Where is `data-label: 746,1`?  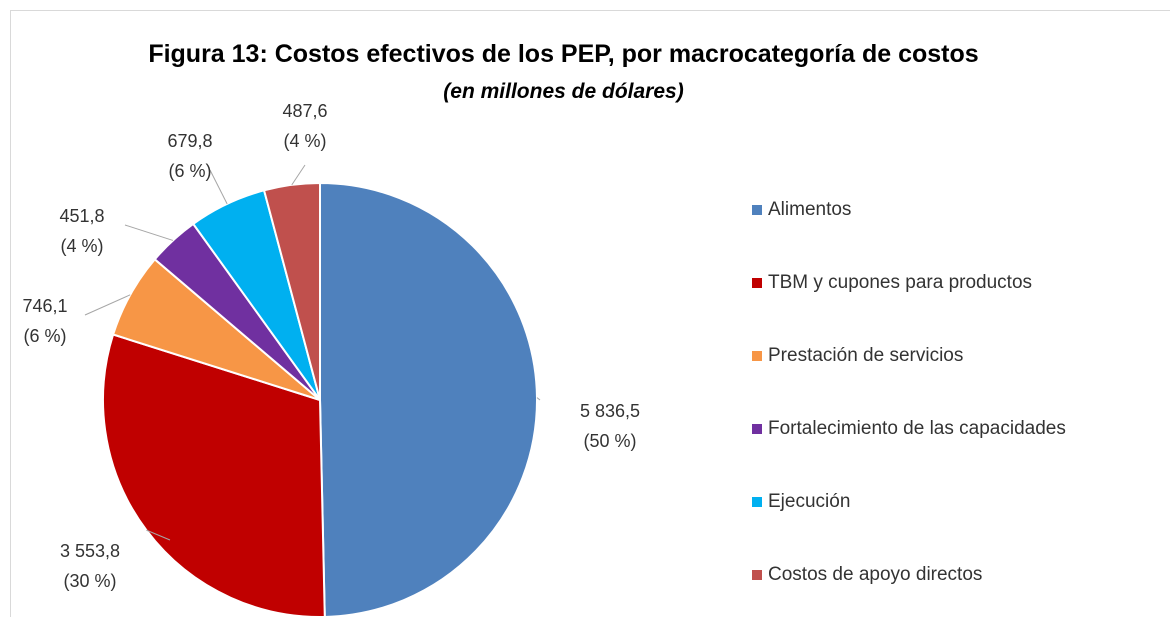 data-label: 746,1 is located at coordinates (44, 306).